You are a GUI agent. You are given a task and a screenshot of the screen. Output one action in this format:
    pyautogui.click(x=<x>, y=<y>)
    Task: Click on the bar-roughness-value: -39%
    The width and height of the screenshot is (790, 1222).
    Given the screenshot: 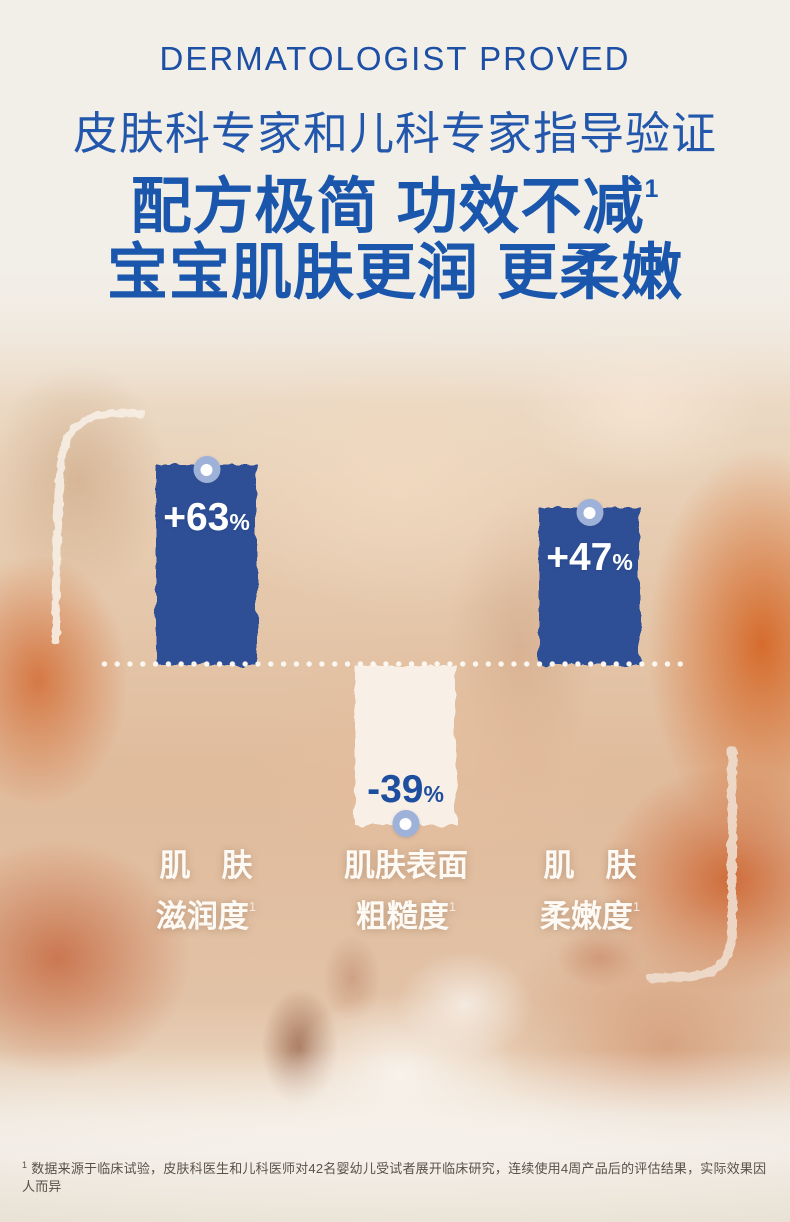 What is the action you would take?
    pyautogui.click(x=405, y=789)
    